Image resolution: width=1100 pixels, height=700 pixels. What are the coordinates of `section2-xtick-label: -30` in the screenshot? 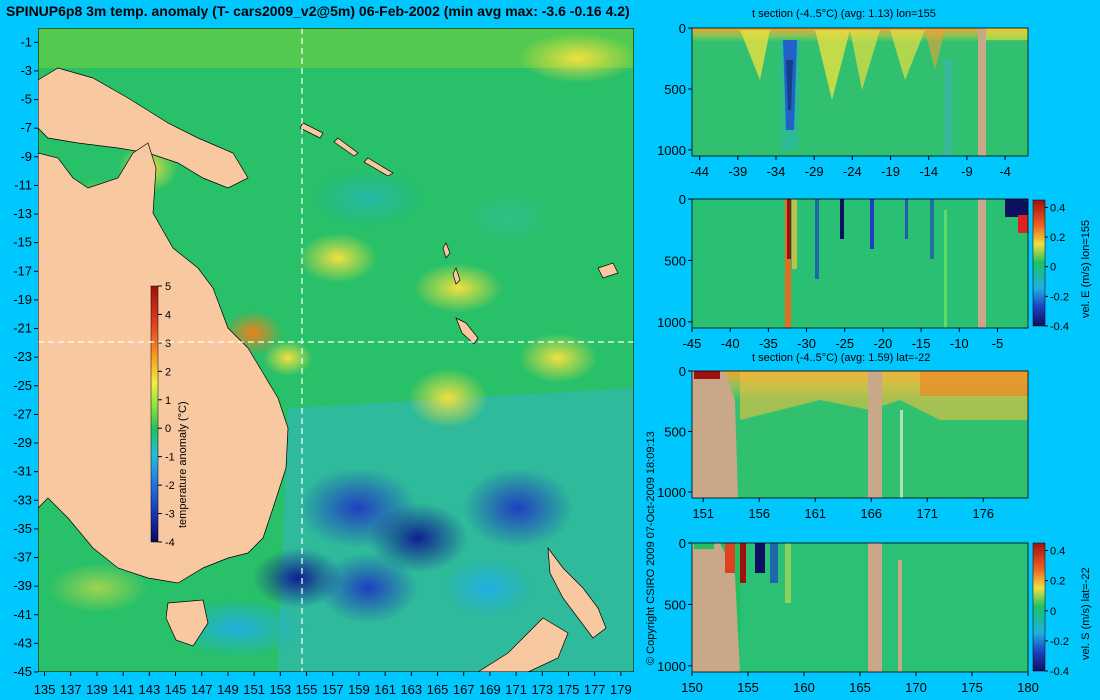 It's located at (806, 343).